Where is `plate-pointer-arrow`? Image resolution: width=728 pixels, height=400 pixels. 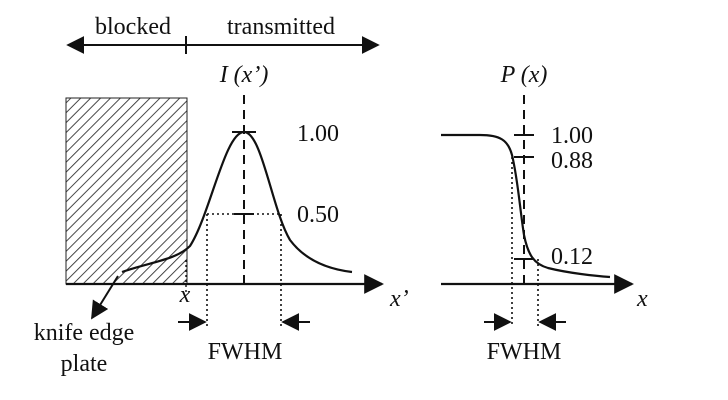
plate-pointer-arrow is located at coordinates (105, 297).